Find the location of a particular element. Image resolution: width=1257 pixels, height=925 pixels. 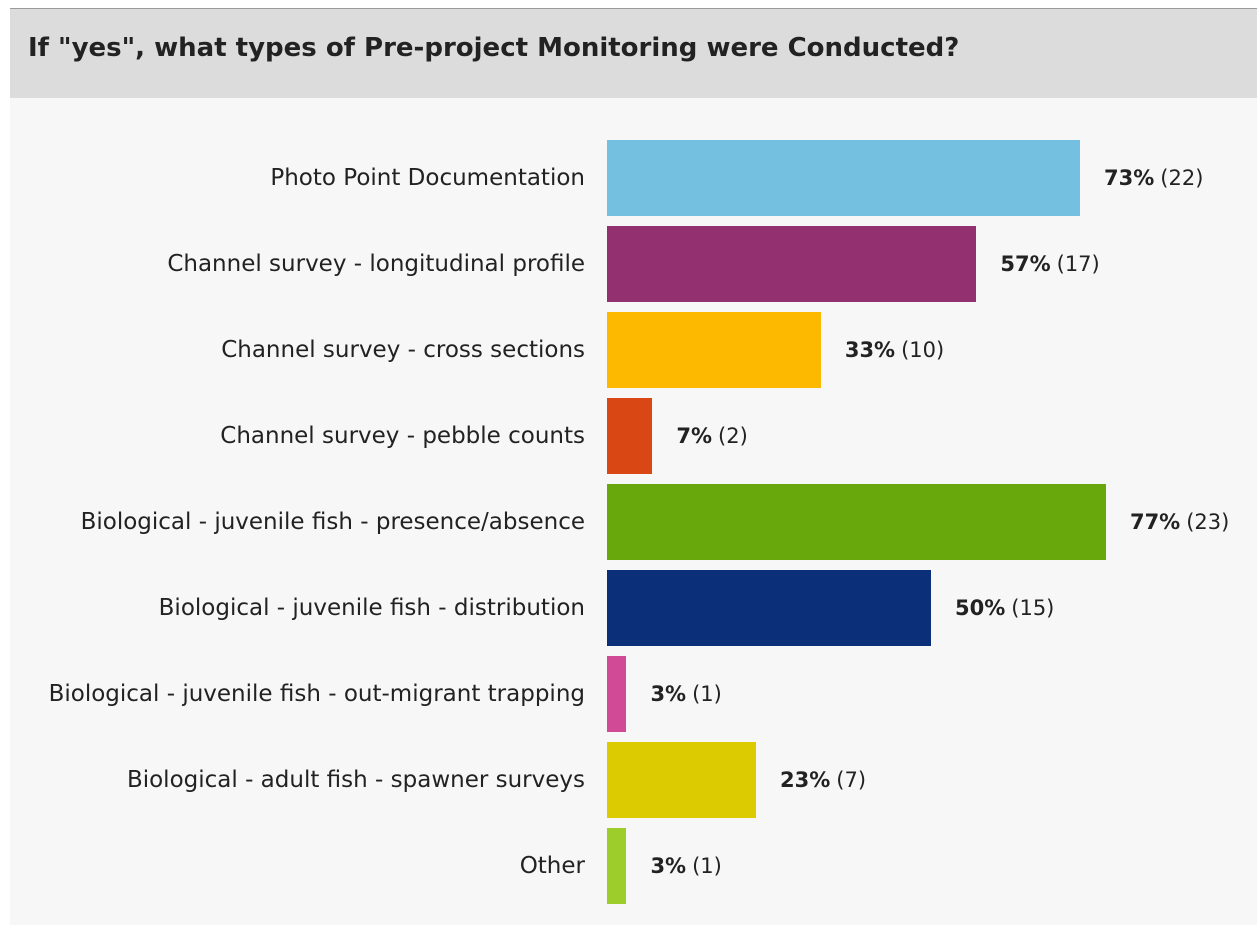

category-label: Channel survey - cross sections is located at coordinates (403, 350).